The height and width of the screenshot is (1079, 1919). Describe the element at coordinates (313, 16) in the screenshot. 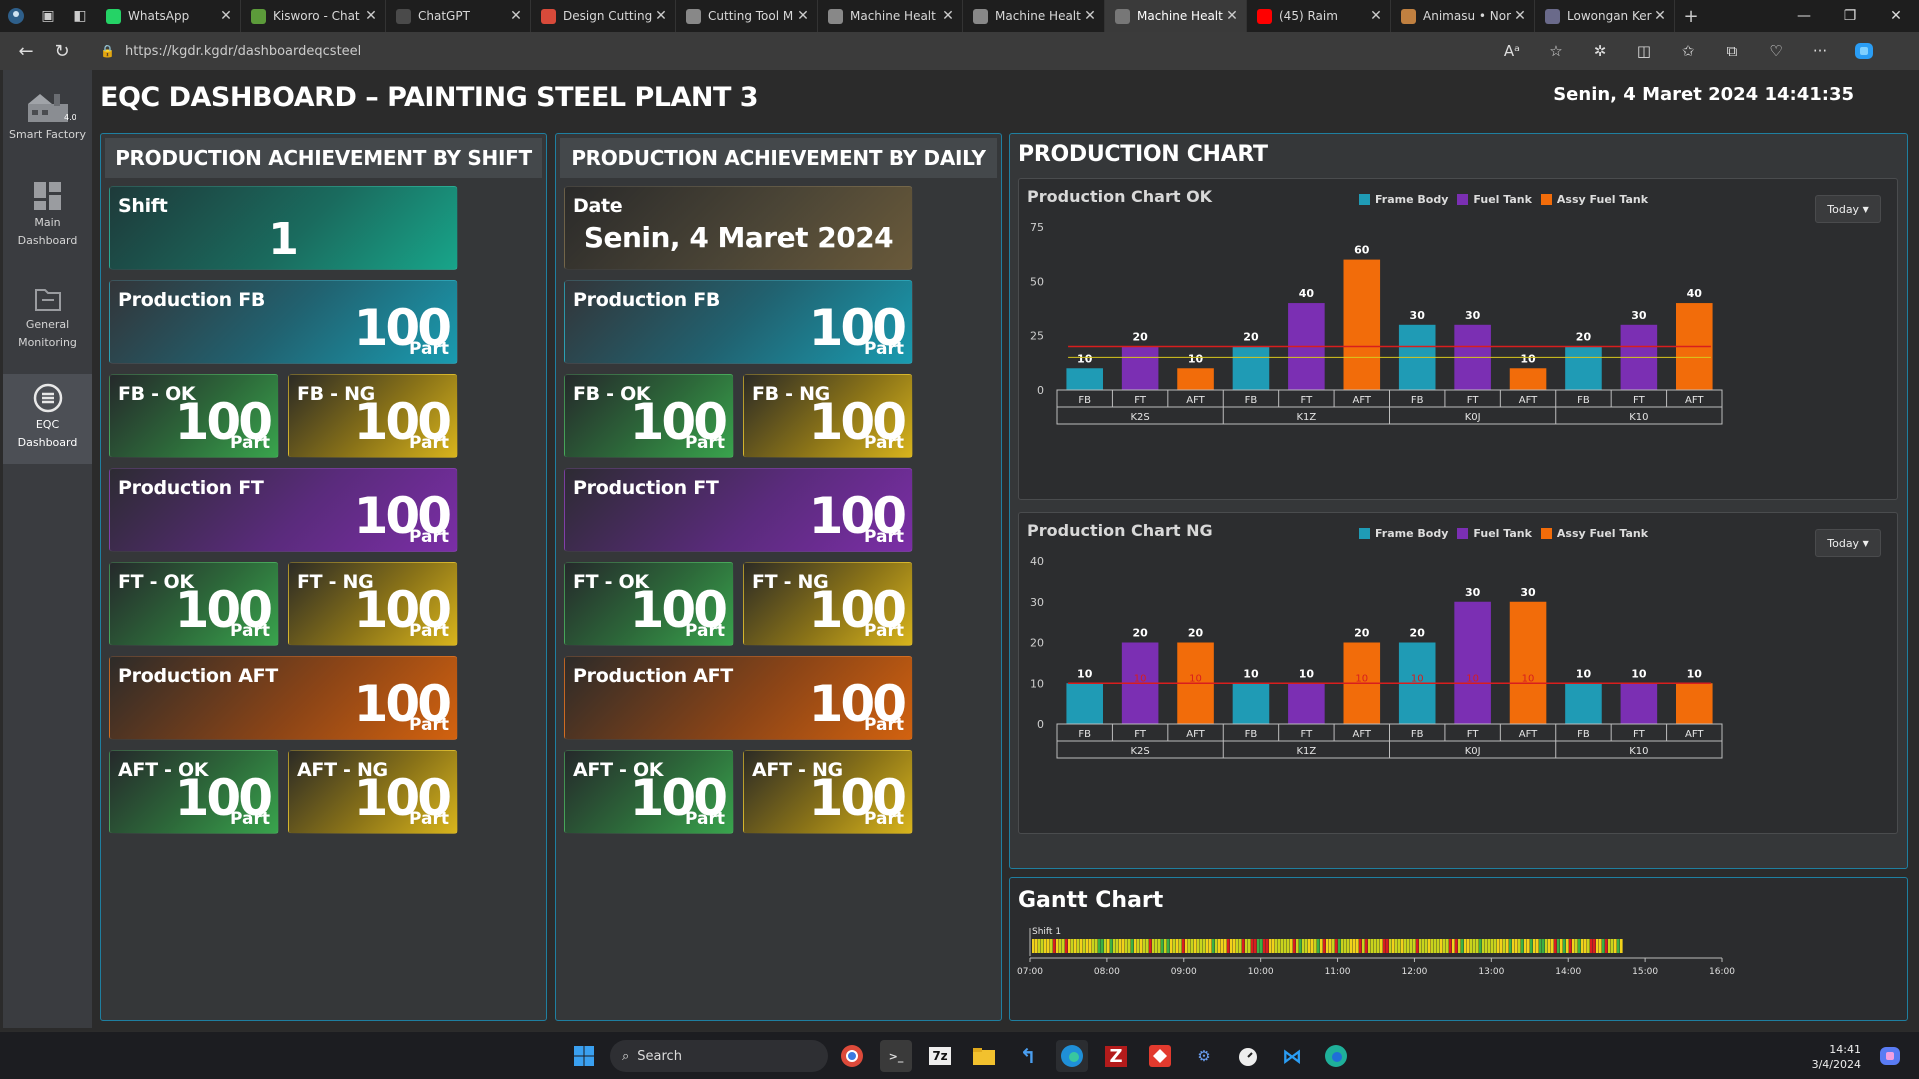

I see `browser-tab: Kisworo - Chat ✕` at that location.